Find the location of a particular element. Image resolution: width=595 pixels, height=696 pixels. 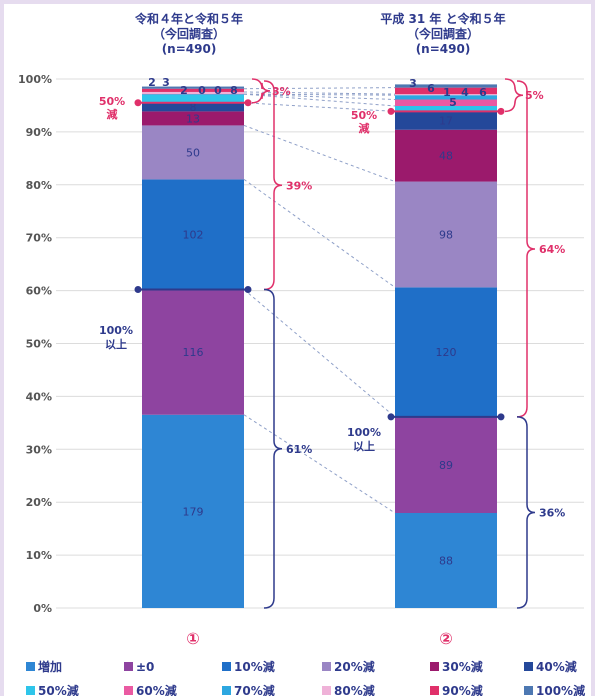

segment-value-label: 179 is located at coordinates (193, 511).